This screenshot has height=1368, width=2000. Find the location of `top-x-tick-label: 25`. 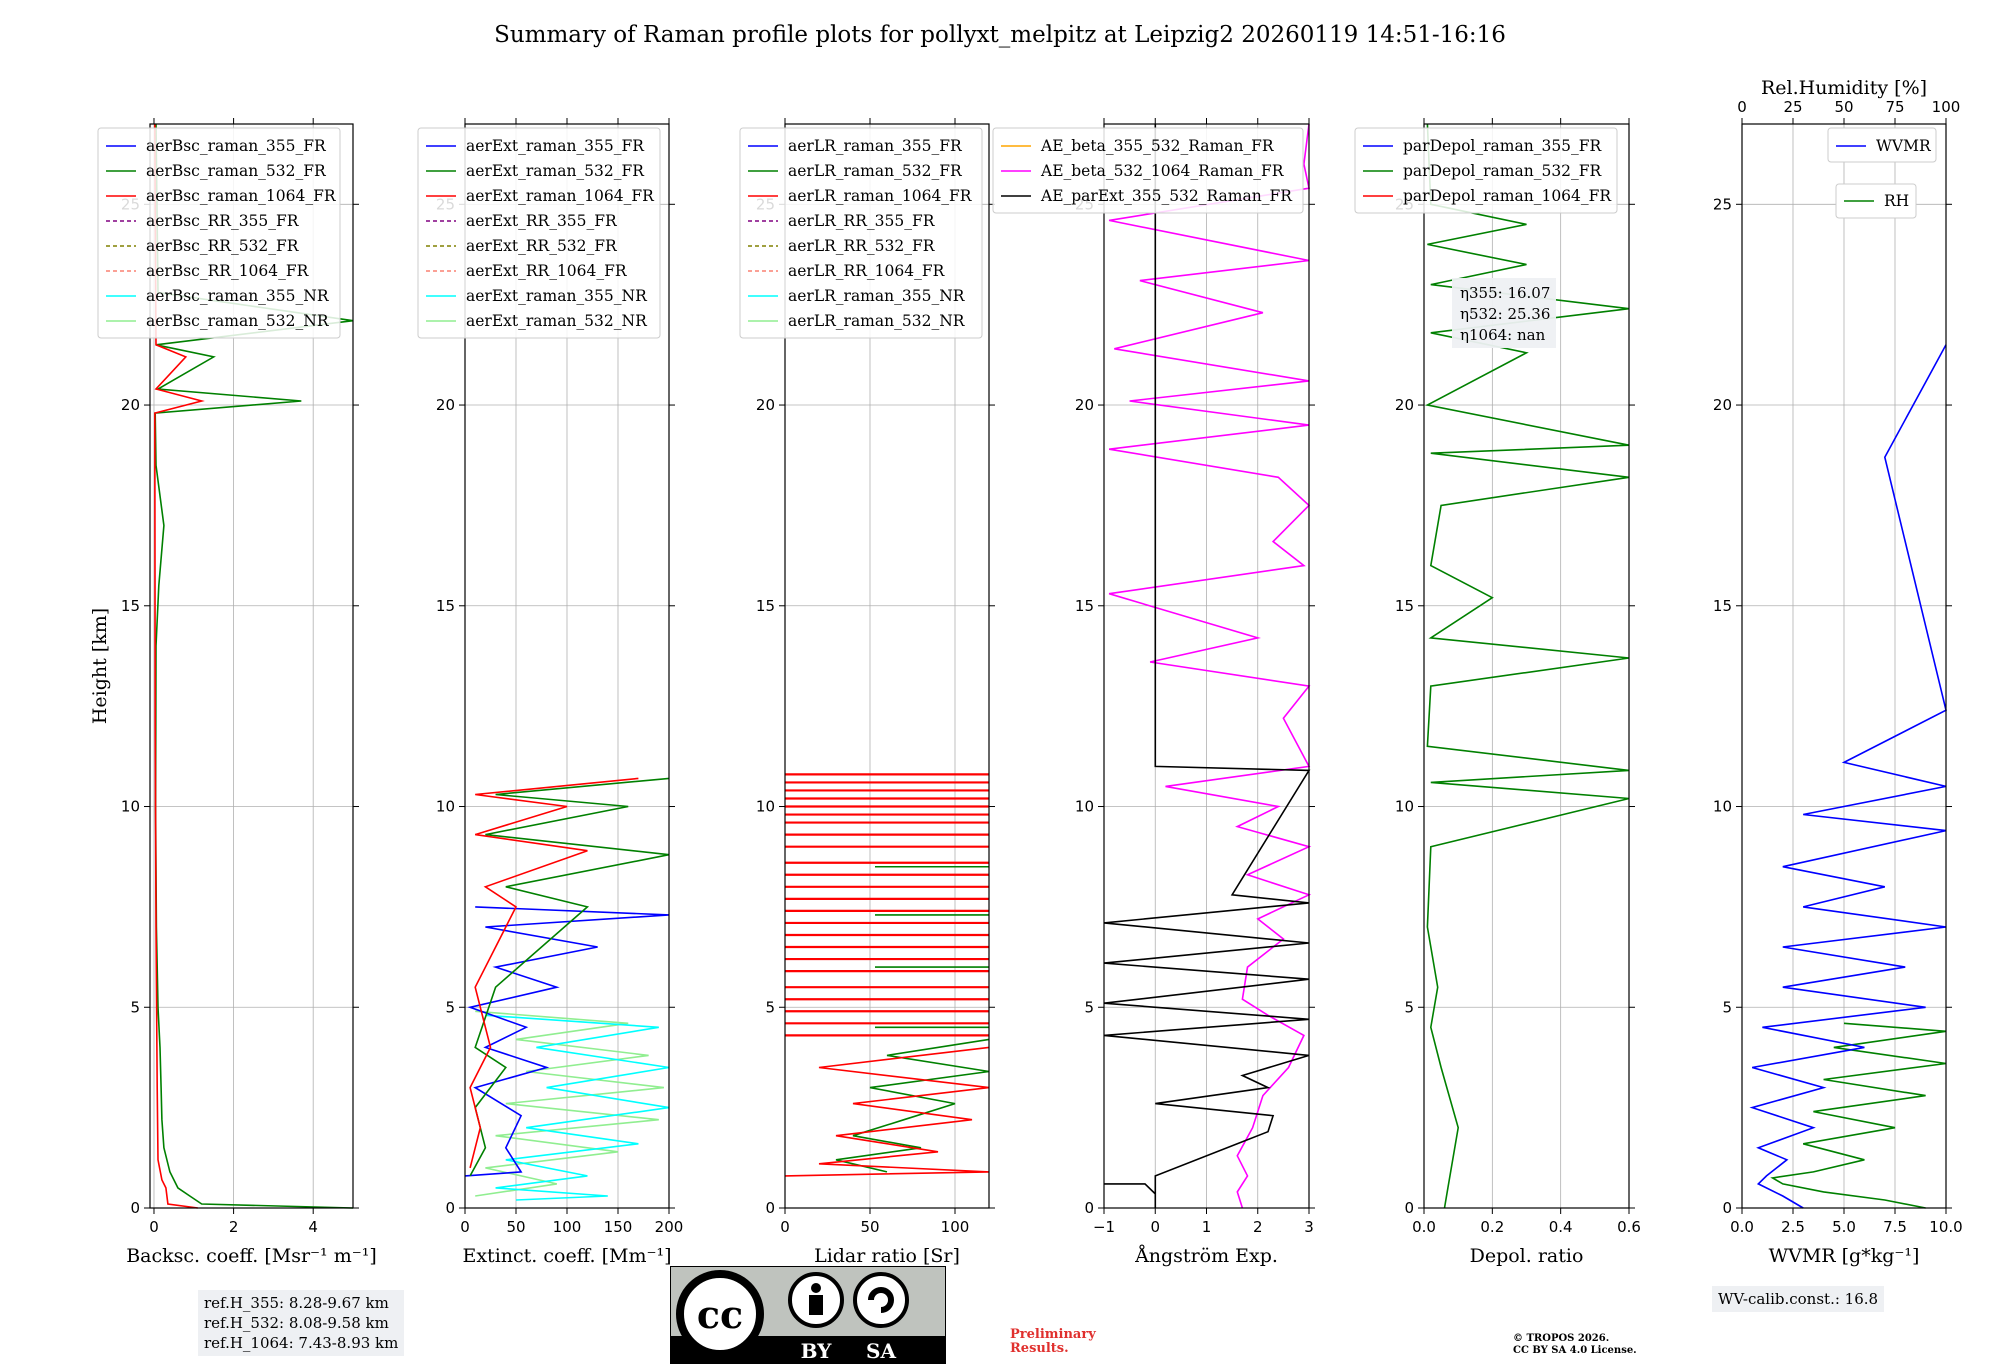

top-x-tick-label: 25 is located at coordinates (1792, 107).